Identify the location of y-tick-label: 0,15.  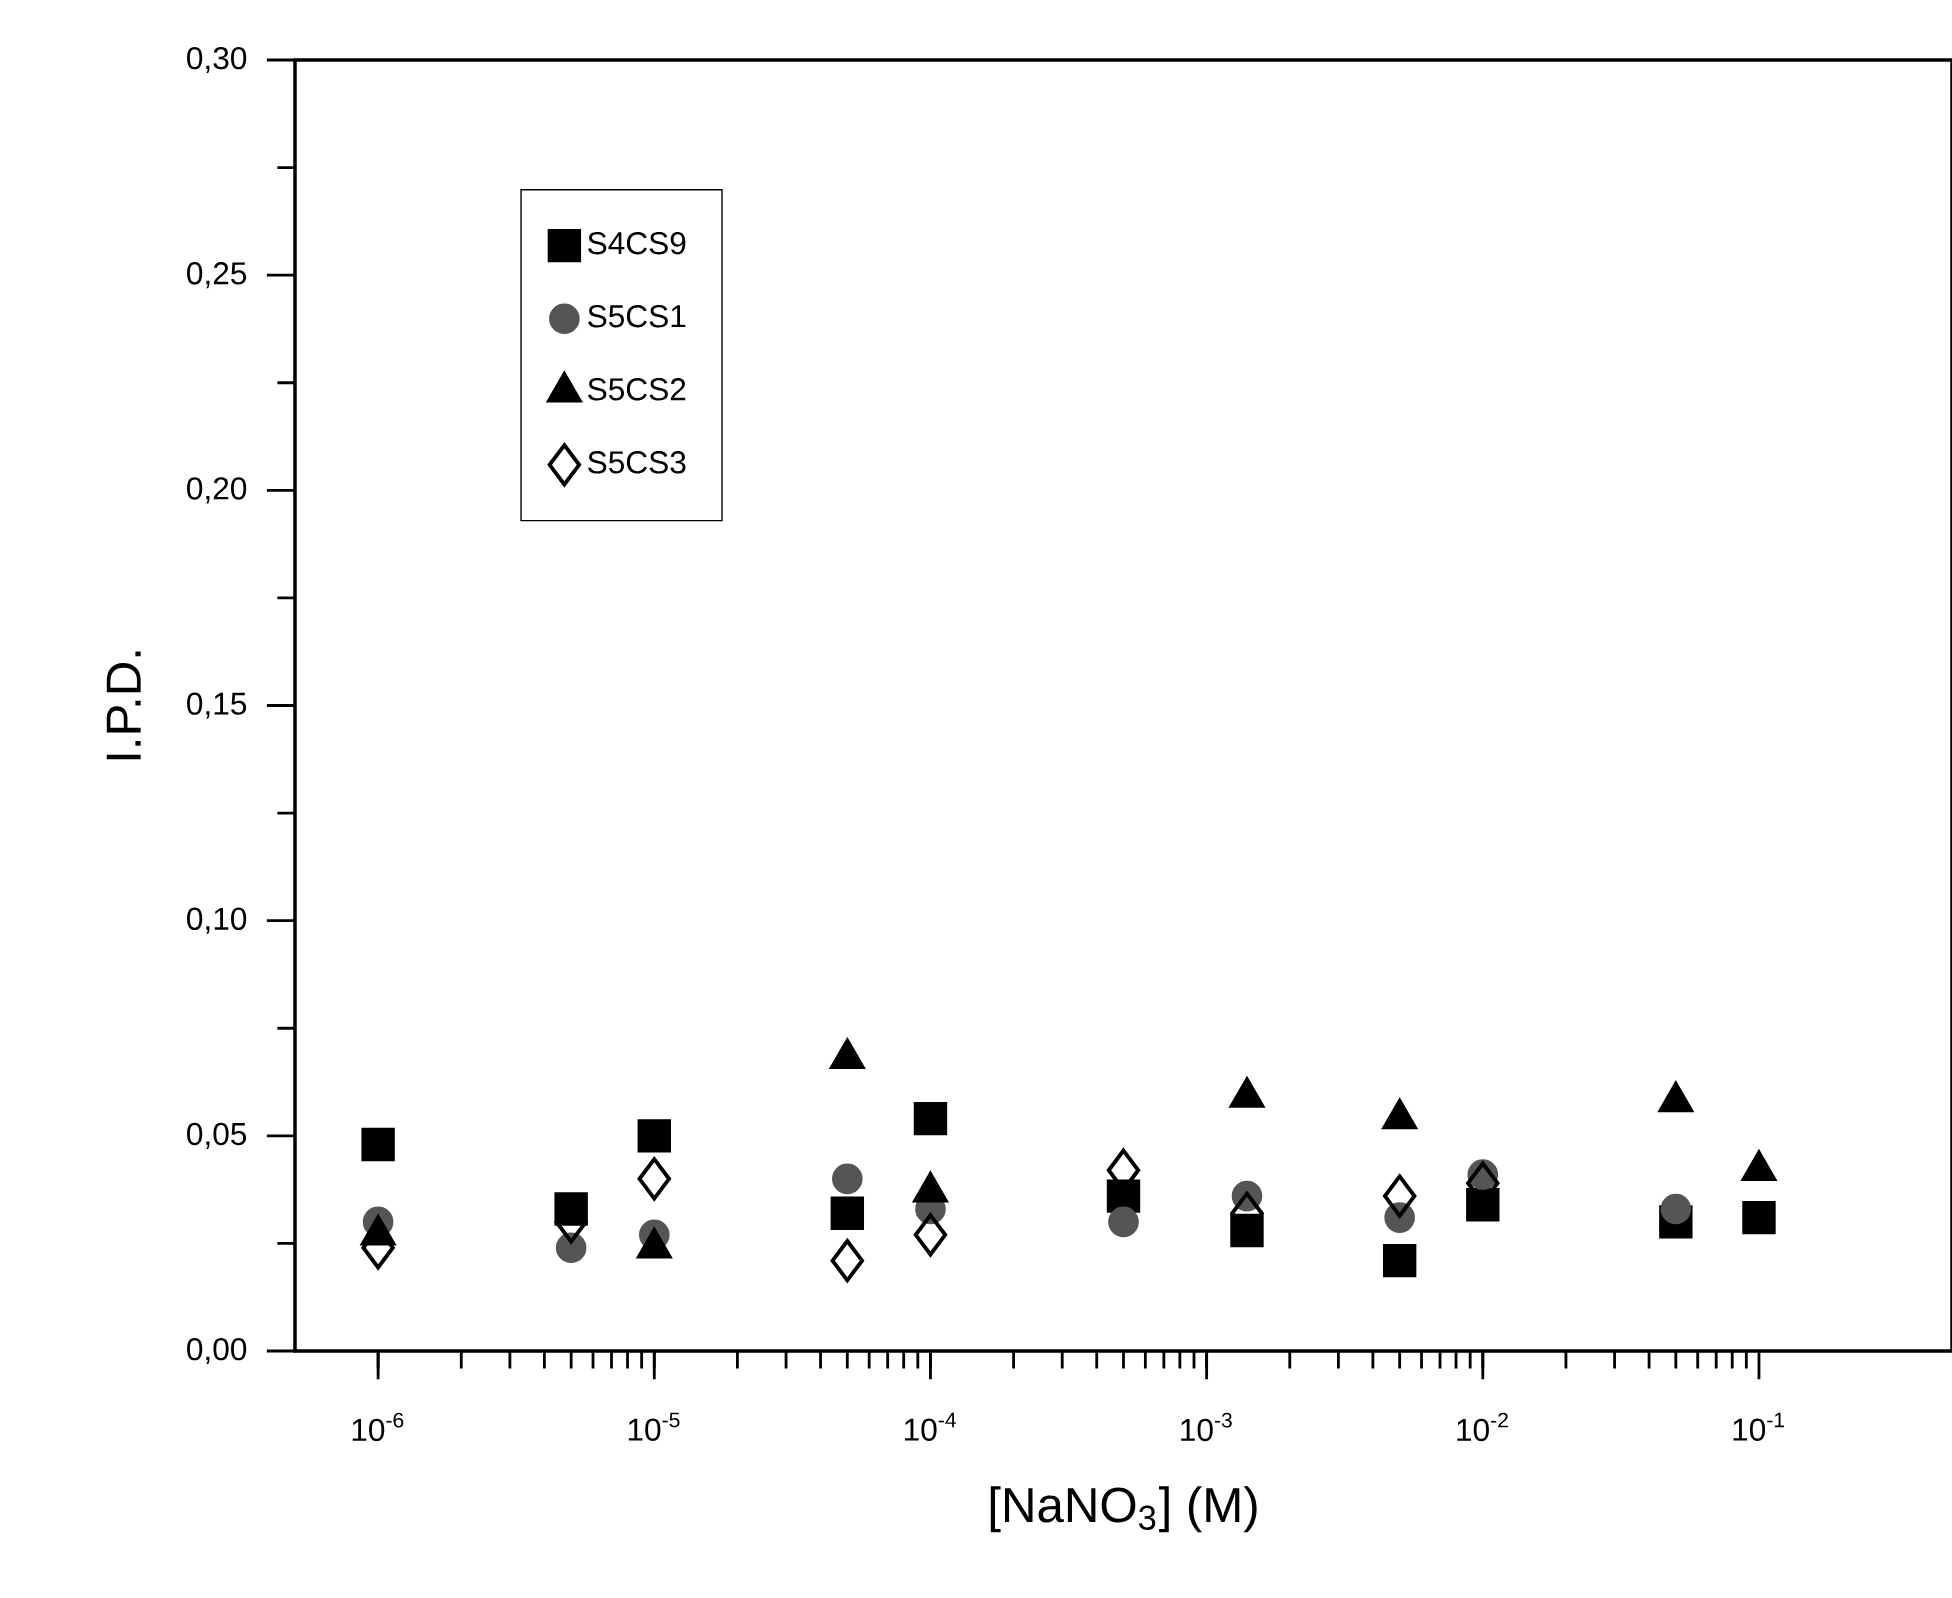
(217, 705).